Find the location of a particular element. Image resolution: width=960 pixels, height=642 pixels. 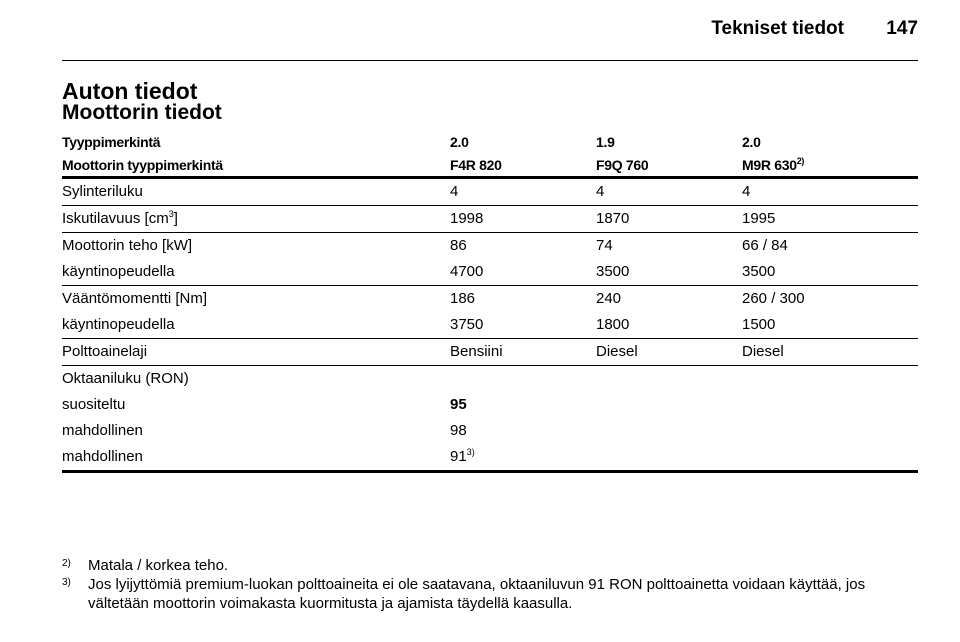

table-row: mahdollinen 913) is located at coordinates (490, 457).